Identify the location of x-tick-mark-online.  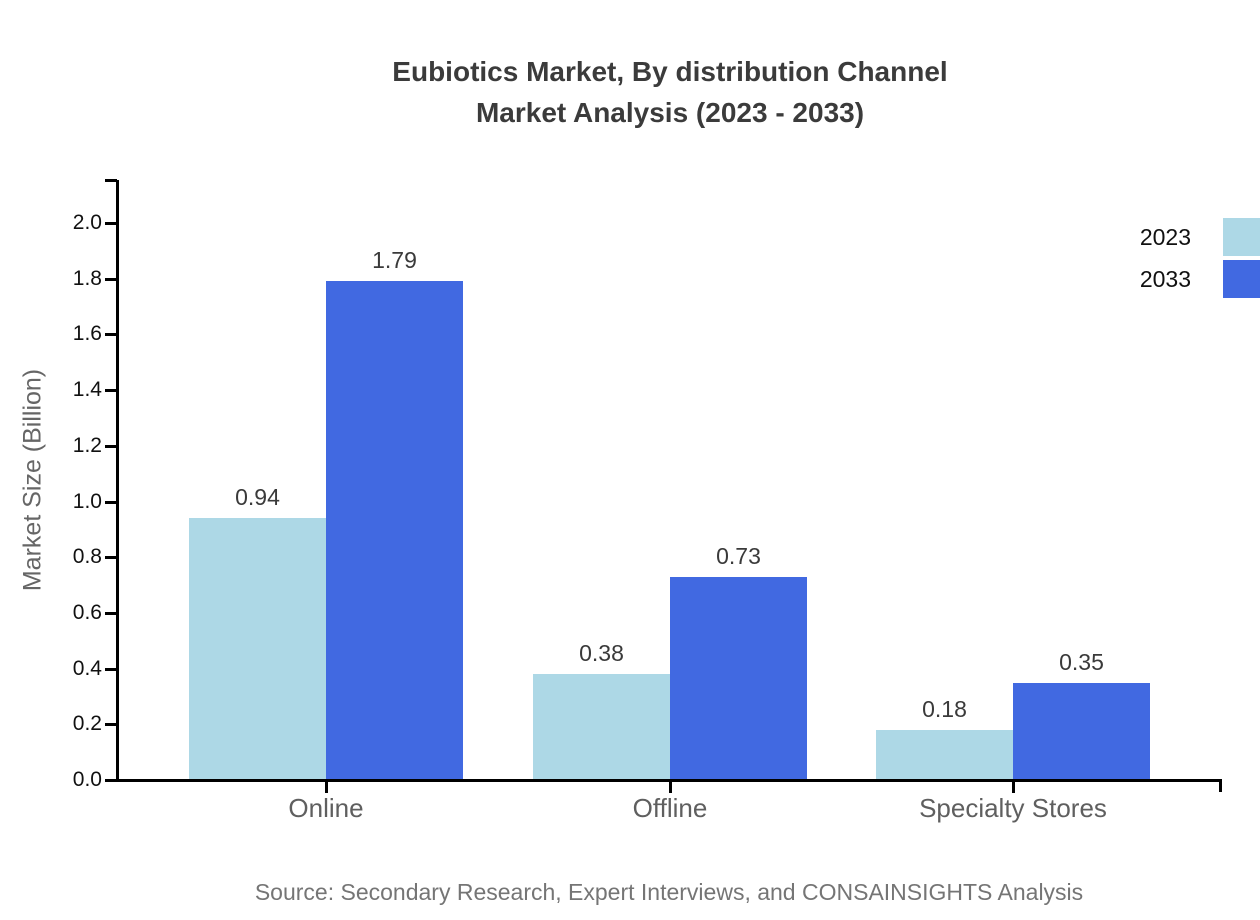
(326, 786).